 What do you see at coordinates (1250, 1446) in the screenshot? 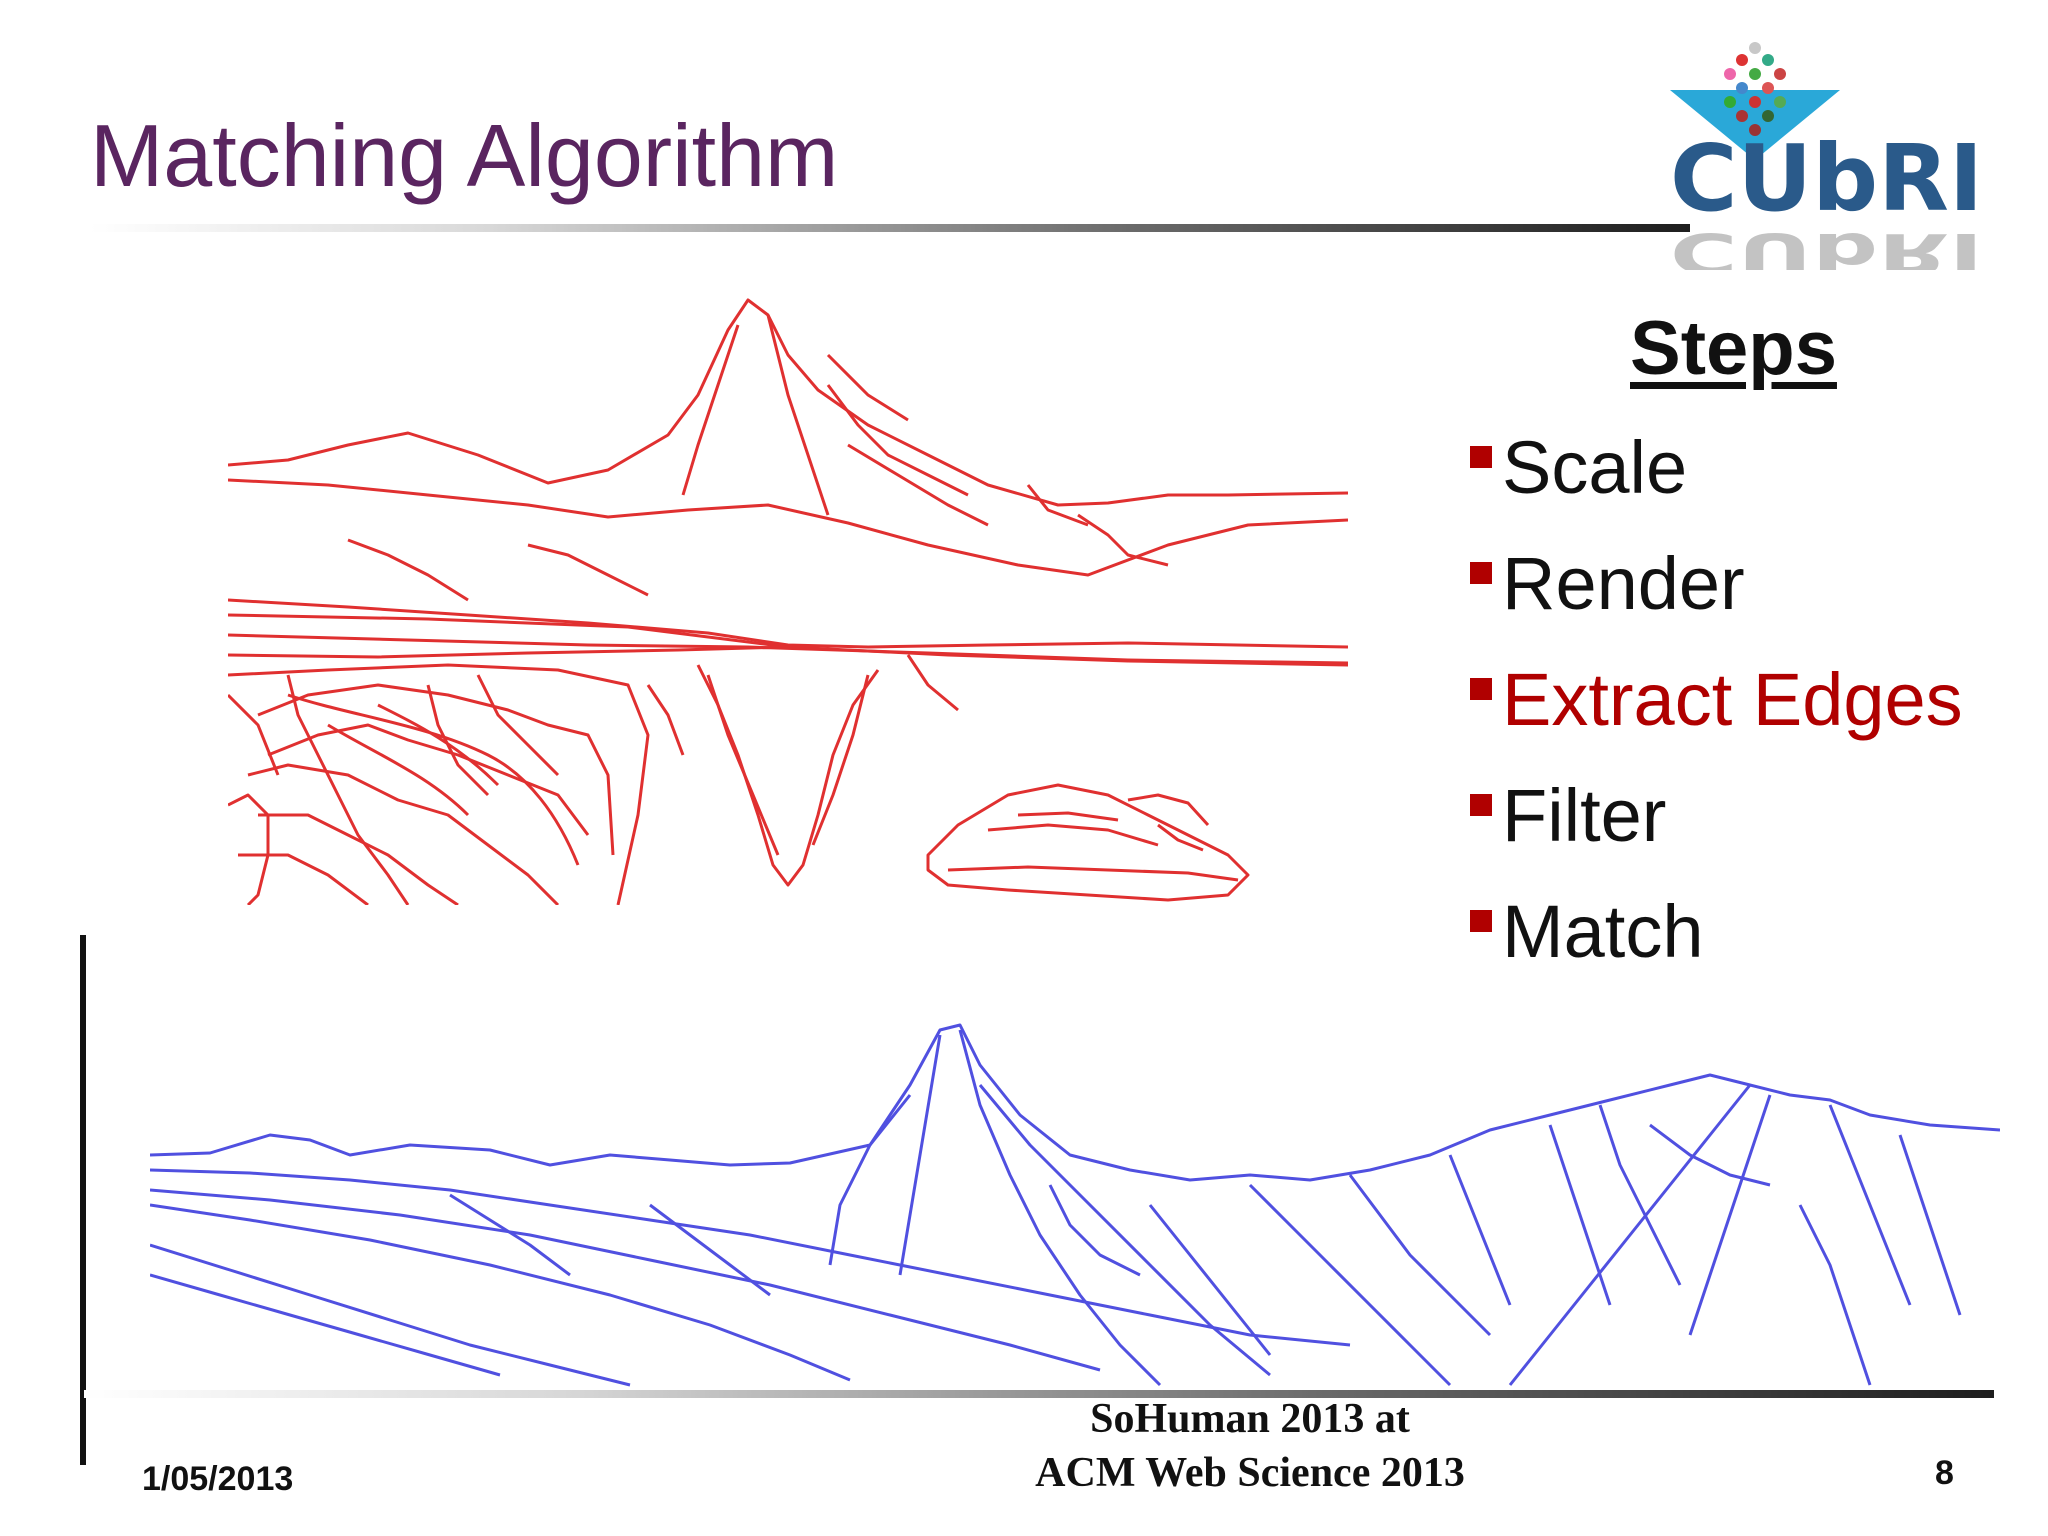
I see `footer-venue: SoHuman 2013 at ACM Web Science 2013` at bounding box center [1250, 1446].